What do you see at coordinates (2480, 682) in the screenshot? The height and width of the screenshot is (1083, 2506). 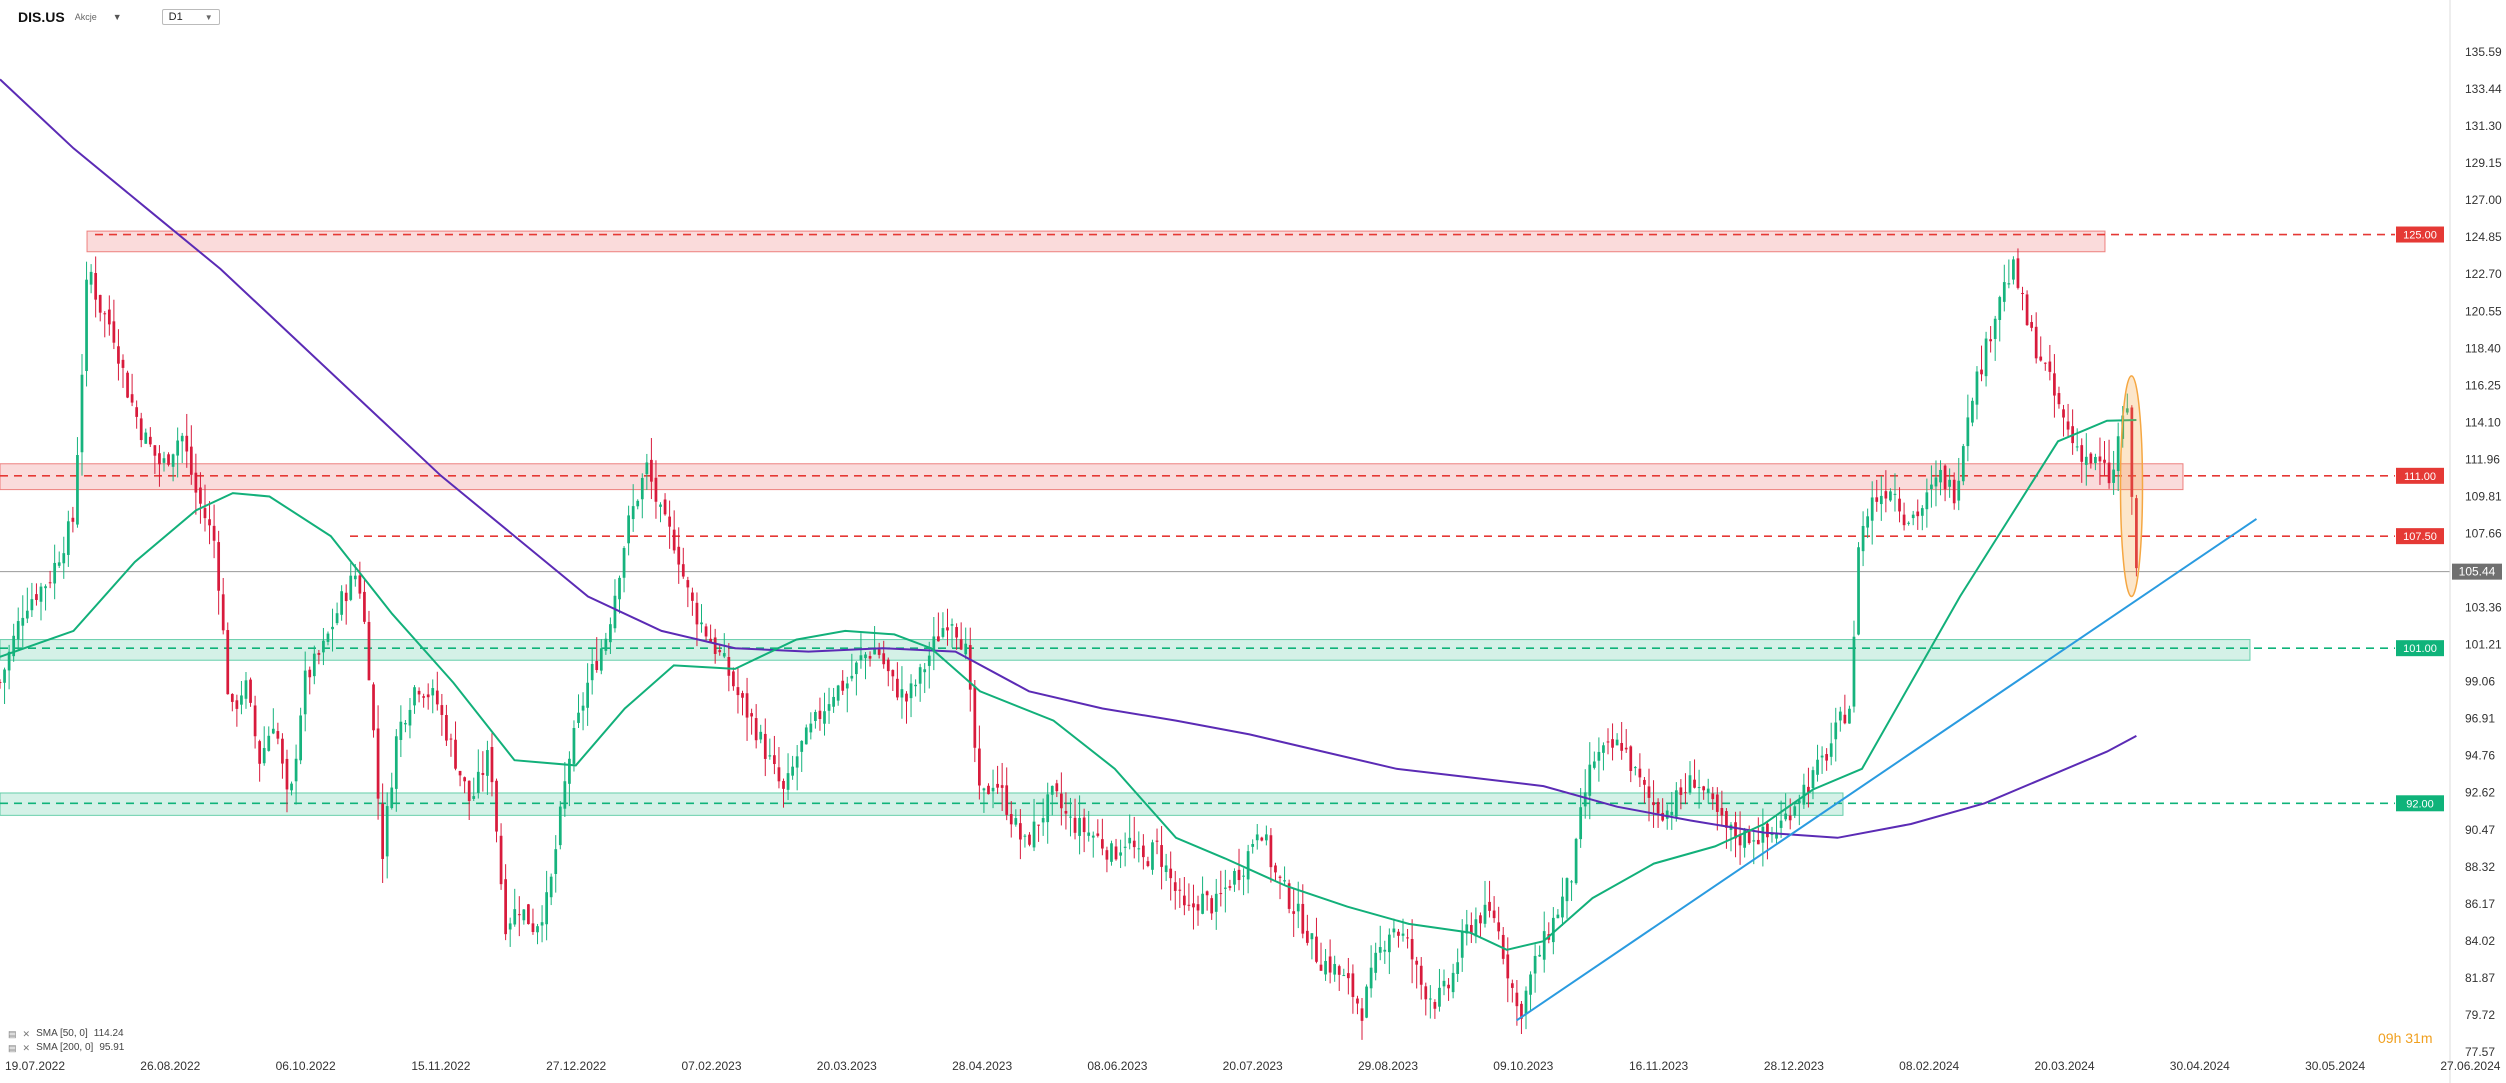 I see `y-tick-label: 99.06` at bounding box center [2480, 682].